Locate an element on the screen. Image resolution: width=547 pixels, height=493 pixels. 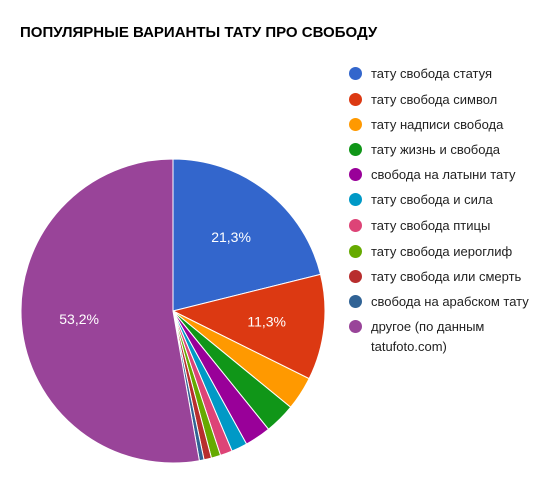
legend-item-8: тату свобода или смерть is located at coordinates (444, 277).